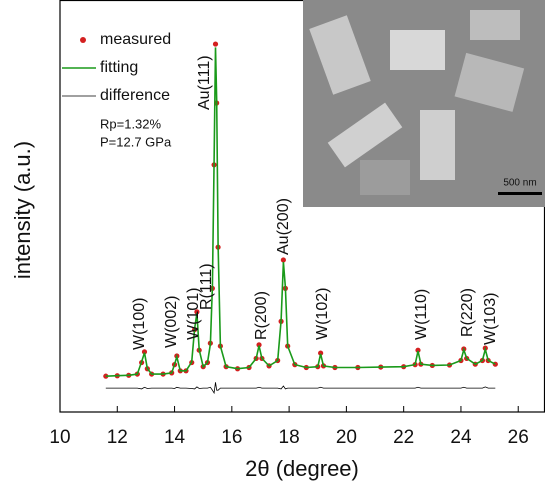 The height and width of the screenshot is (488, 545). I want to click on peak-label: R(220), so click(467, 312).